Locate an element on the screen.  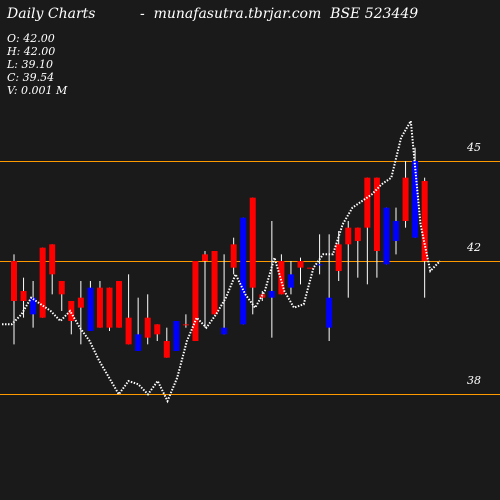
symbol-name: BSE 523449 is located at coordinates (374, 14).